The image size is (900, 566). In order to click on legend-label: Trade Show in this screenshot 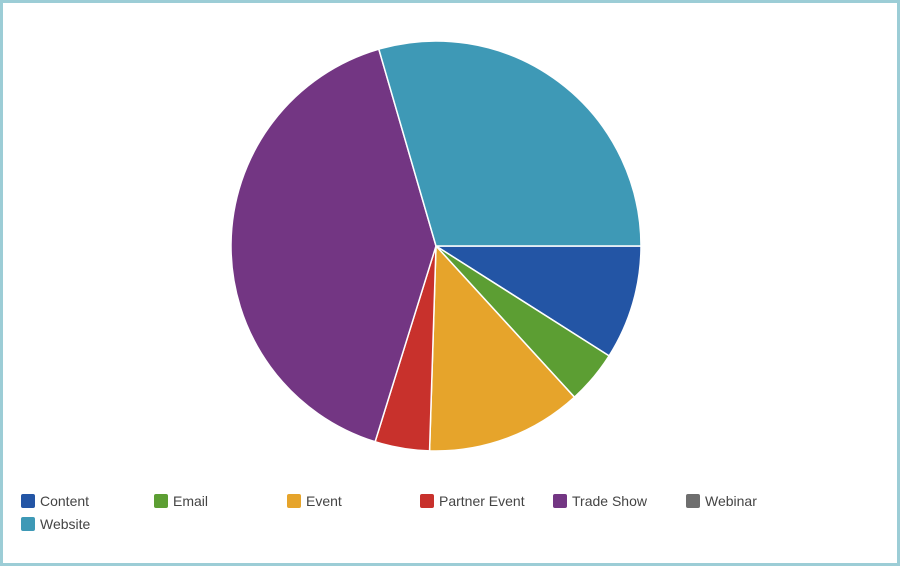, I will do `click(609, 500)`.